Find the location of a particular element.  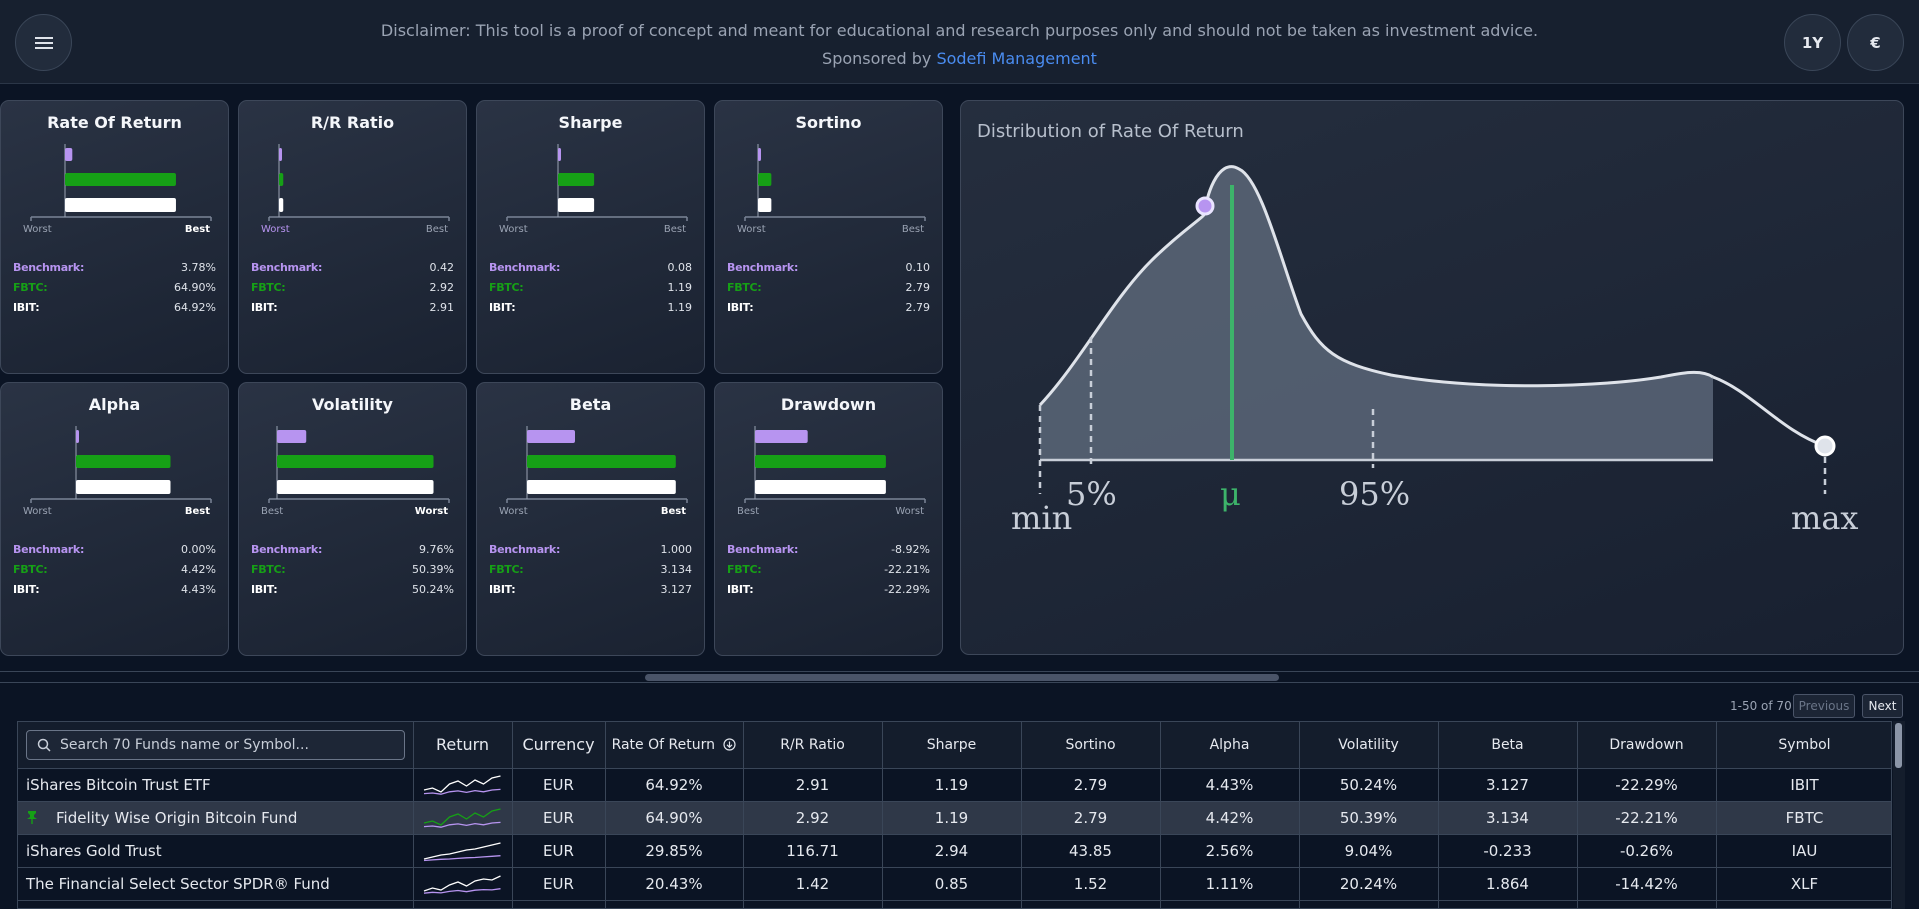

menu-button is located at coordinates (43, 42).